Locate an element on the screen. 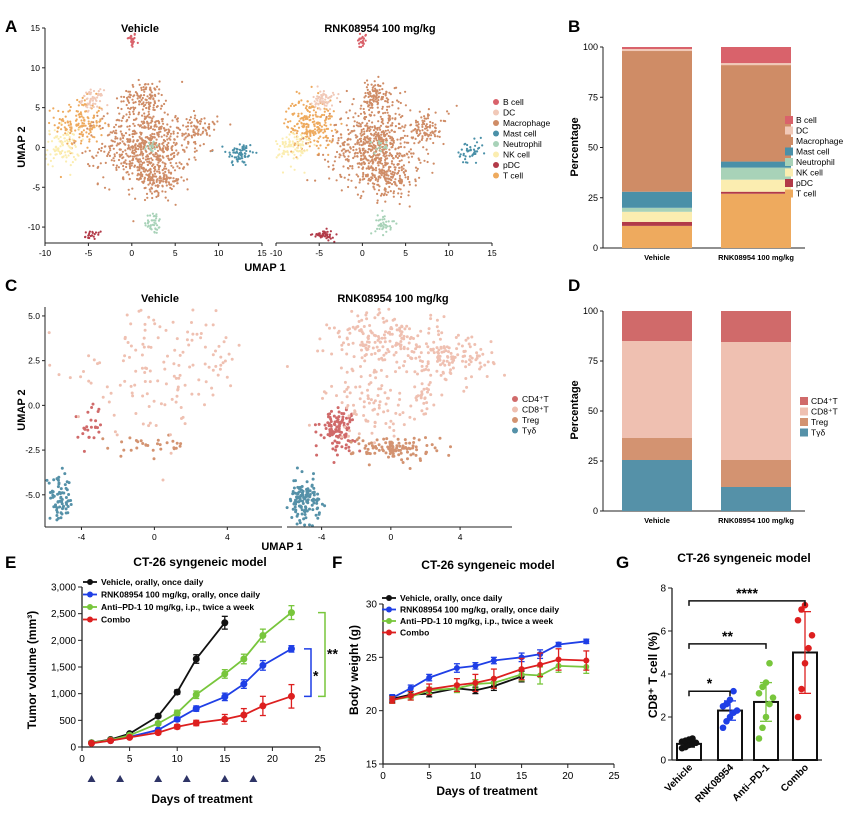 Image resolution: width=862 pixels, height=823 pixels. panel-a-legend-label: Neutrophil is located at coordinates (522, 144).